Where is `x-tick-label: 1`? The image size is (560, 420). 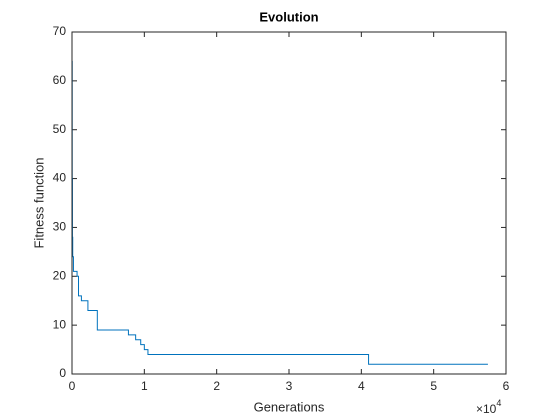 x-tick-label: 1 is located at coordinates (144, 386).